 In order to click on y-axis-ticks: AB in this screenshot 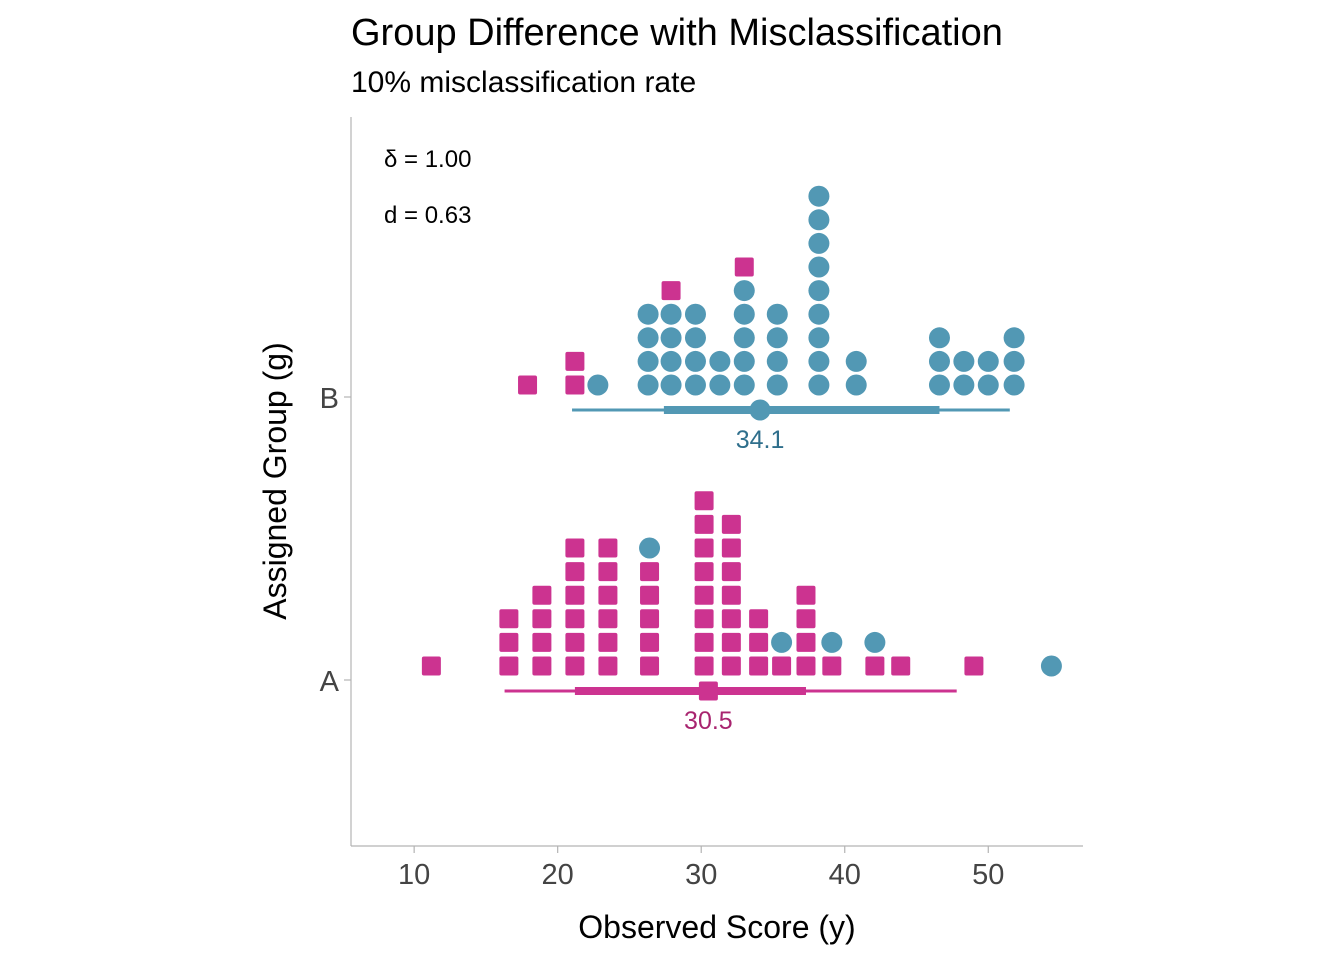, I will do `click(335, 540)`.